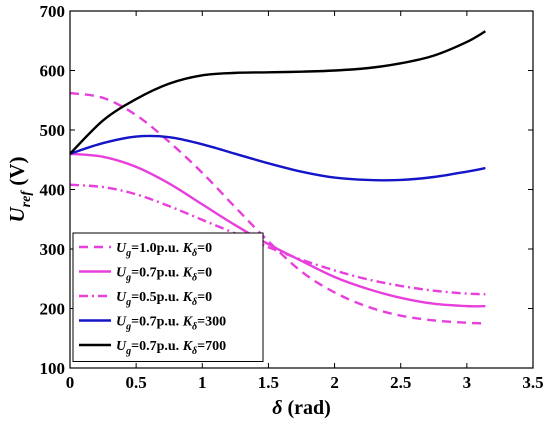 This screenshot has height=427, width=550. I want to click on x-tick-label: 1, so click(202, 382).